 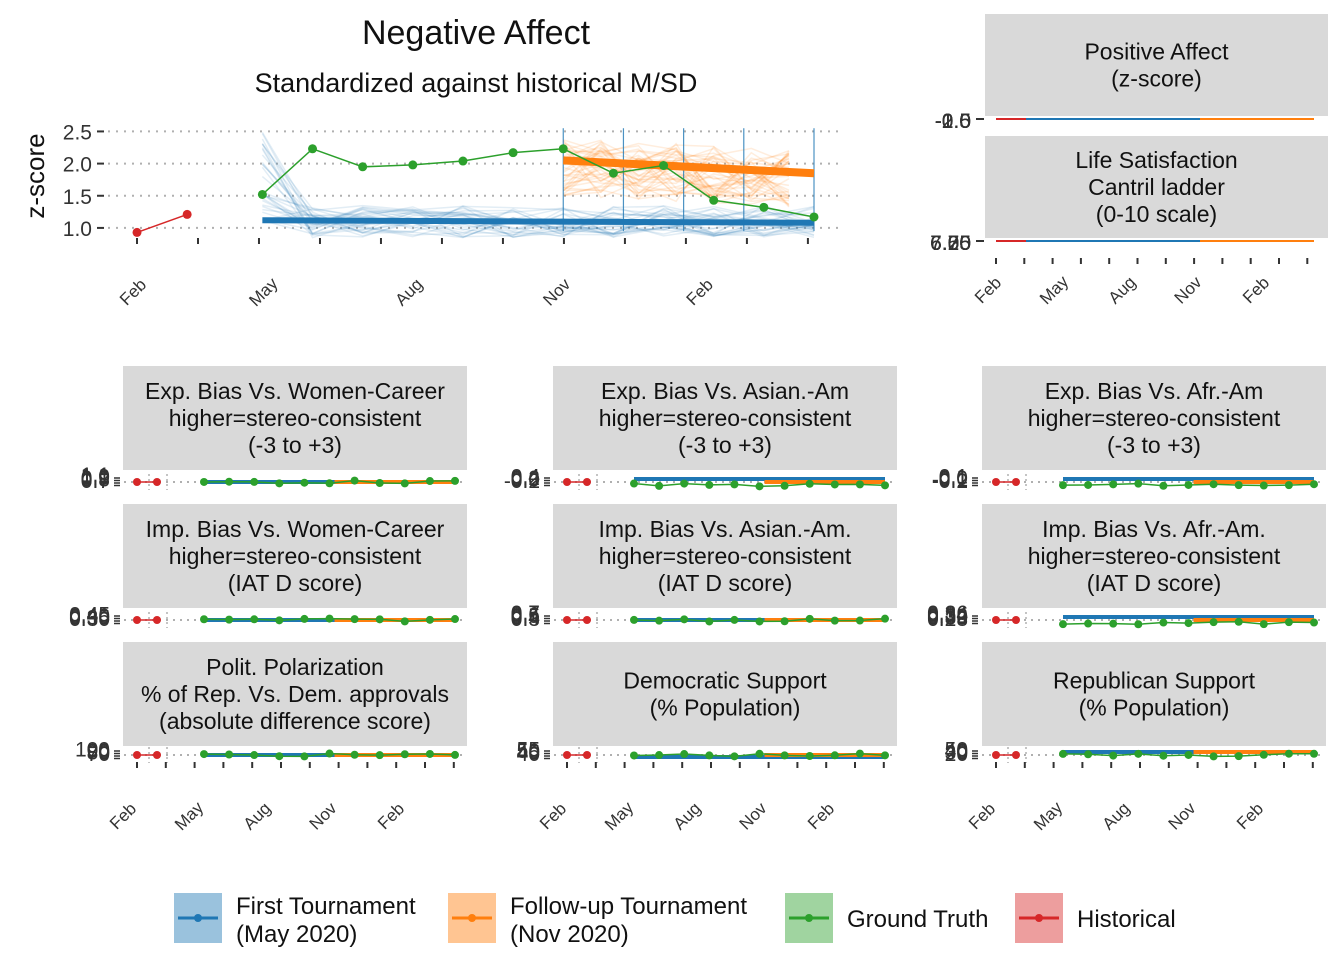 I want to click on republican-support-y-tick-3: 50, so click(x=956, y=750).